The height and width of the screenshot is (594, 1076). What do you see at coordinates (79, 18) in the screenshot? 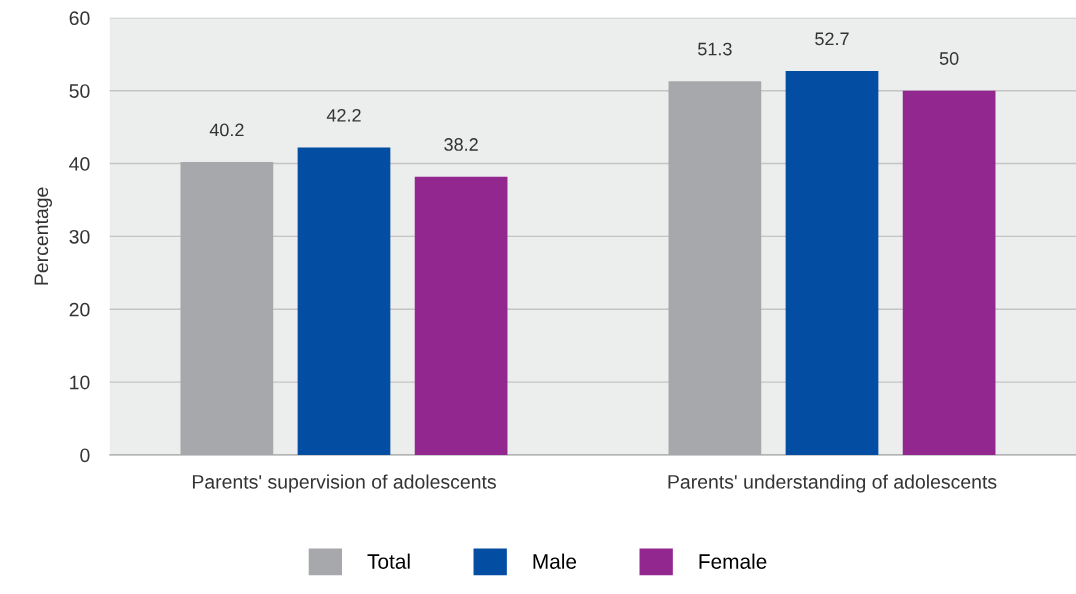
I see `y-tick-label: 60` at bounding box center [79, 18].